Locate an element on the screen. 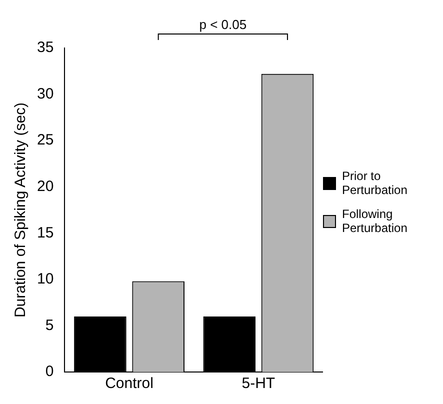 This screenshot has width=443, height=404. text: p < 0.05 is located at coordinates (223, 24).